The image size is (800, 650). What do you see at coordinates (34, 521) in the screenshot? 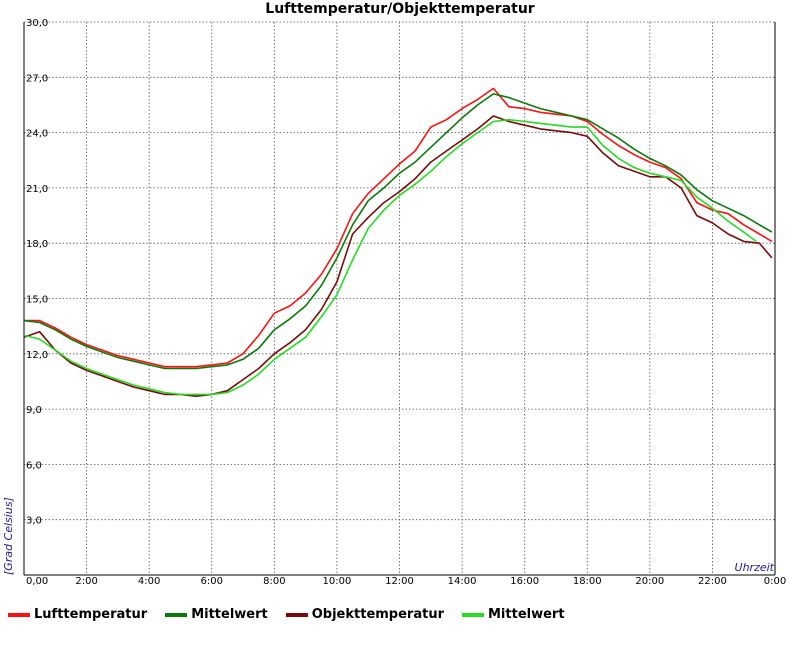
I see `y-tick-label: 3,0` at bounding box center [34, 521].